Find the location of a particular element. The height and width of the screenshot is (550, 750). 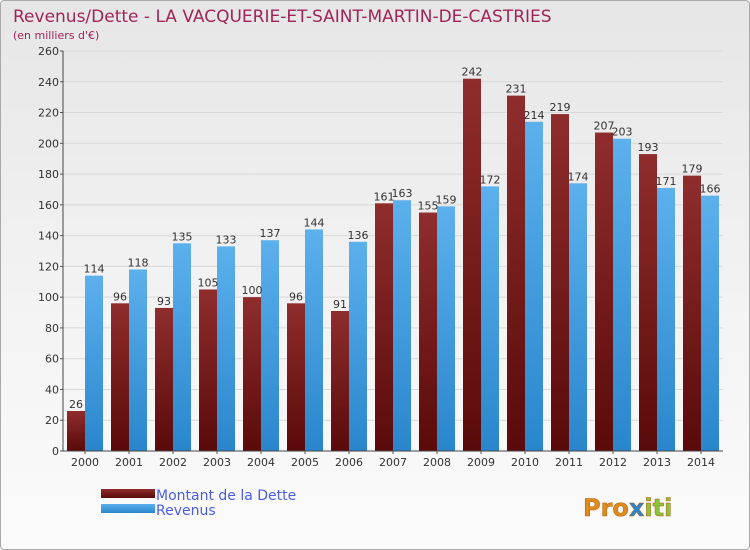

value-label-debt: 231 is located at coordinates (516, 89).